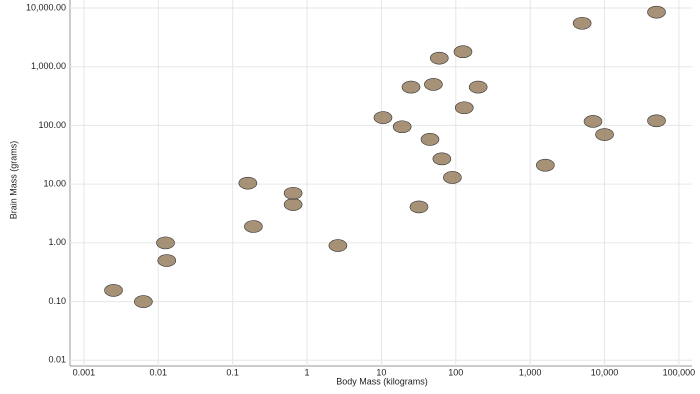  I want to click on y-tick-label: 0.01, so click(57, 360).